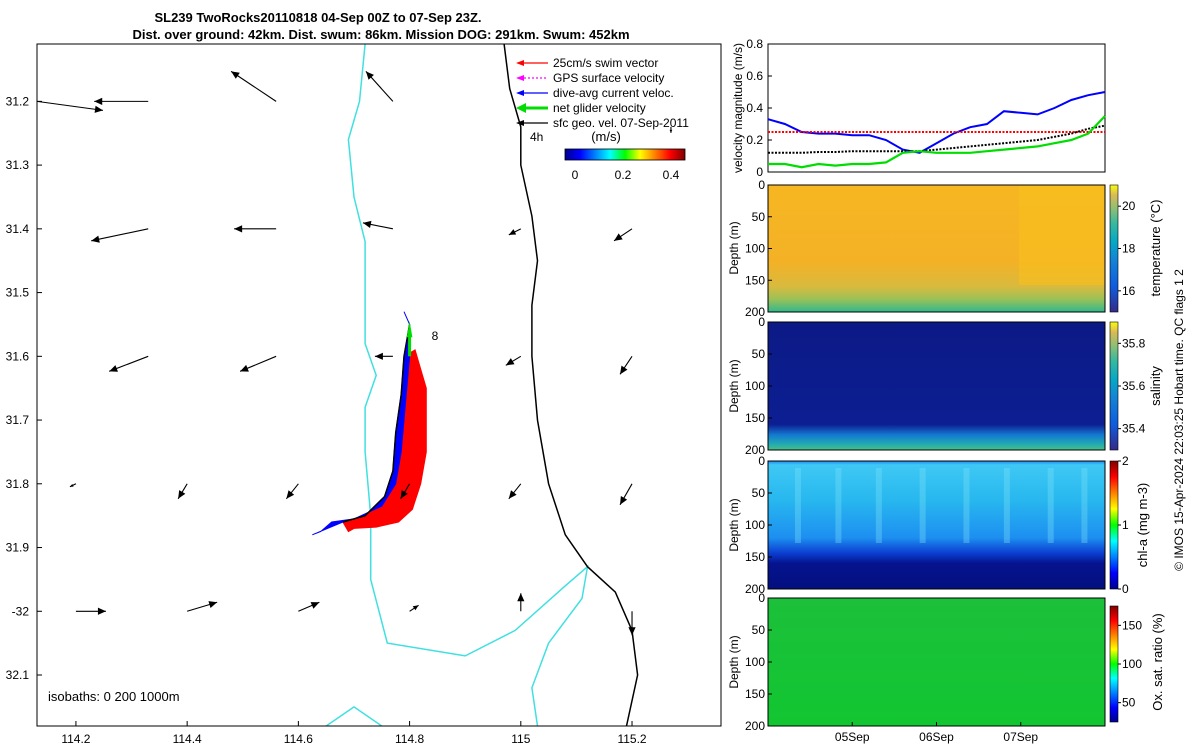 The height and width of the screenshot is (750, 1200). What do you see at coordinates (946, 662) in the screenshot?
I see `oxygen-panel: Depth (m) Ox. sat. ratio (%)` at bounding box center [946, 662].